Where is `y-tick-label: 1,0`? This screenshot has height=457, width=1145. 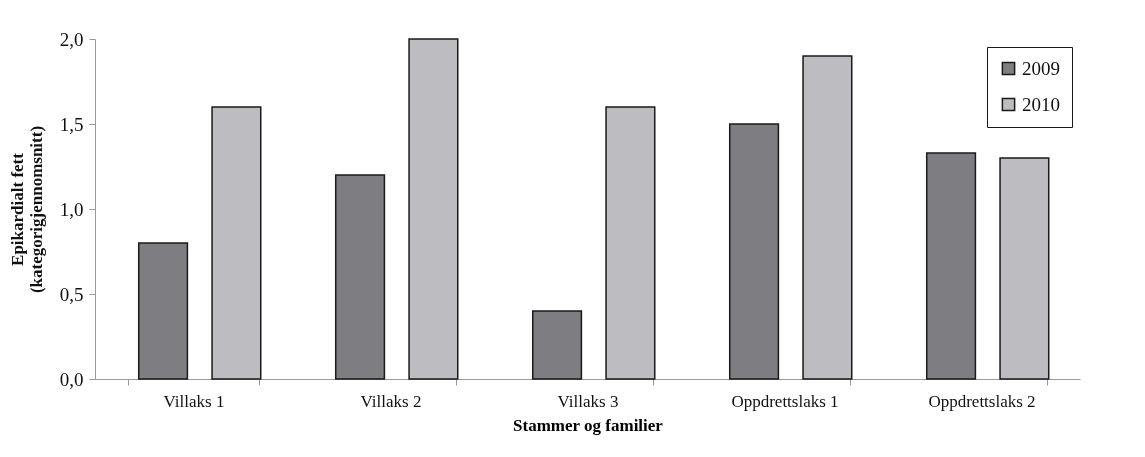 y-tick-label: 1,0 is located at coordinates (71, 209).